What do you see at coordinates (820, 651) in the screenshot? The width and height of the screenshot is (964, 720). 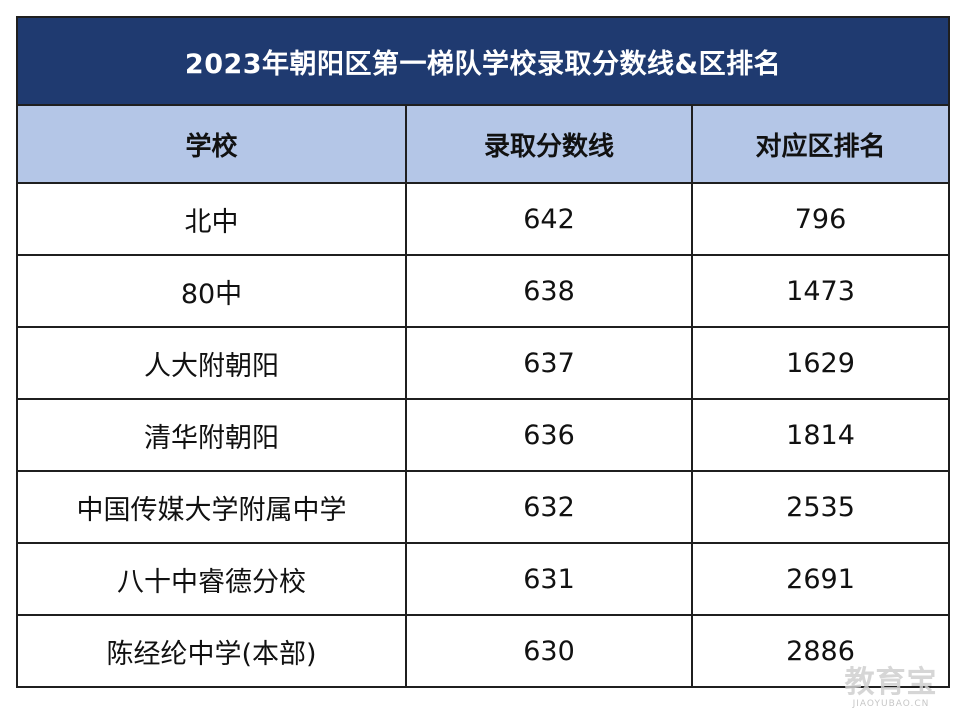 I see `cell-rank: 2886` at bounding box center [820, 651].